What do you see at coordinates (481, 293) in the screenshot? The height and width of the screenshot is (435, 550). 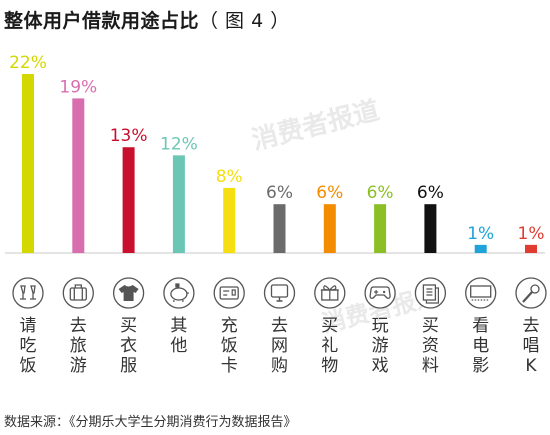 I see `cinema-screen-icon` at bounding box center [481, 293].